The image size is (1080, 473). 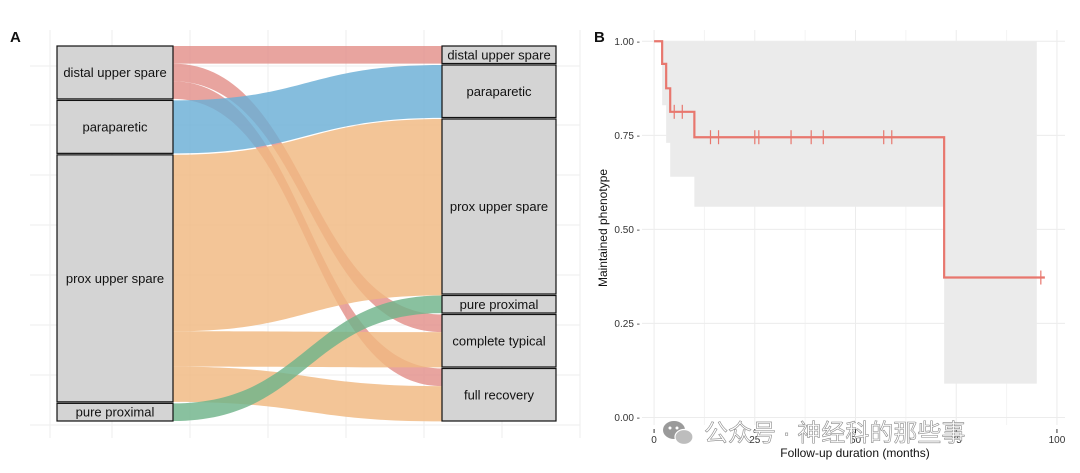 I want to click on left-node-distal-upper-spare, so click(x=115, y=72).